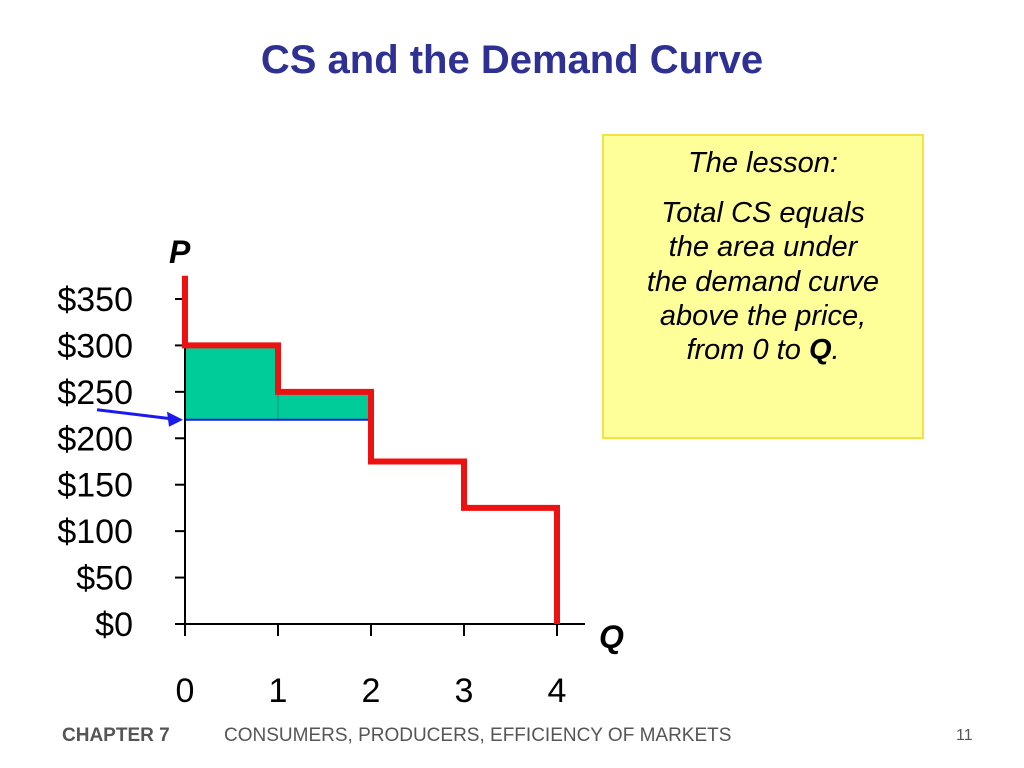 Image resolution: width=1024 pixels, height=768 pixels. Describe the element at coordinates (278, 691) in the screenshot. I see `x-tick-label: 1` at that location.